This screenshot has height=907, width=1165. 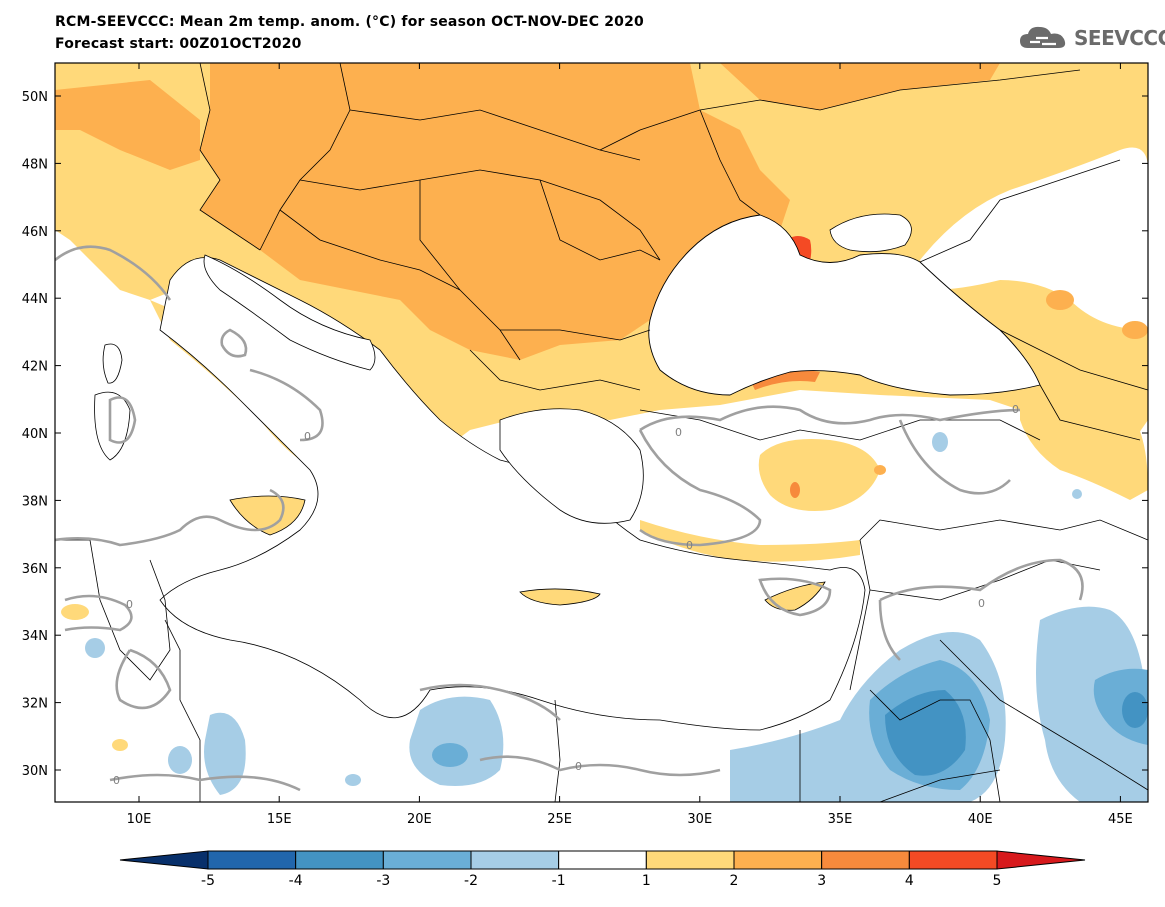 What do you see at coordinates (267, 515) in the screenshot?
I see `sicily-island` at bounding box center [267, 515].